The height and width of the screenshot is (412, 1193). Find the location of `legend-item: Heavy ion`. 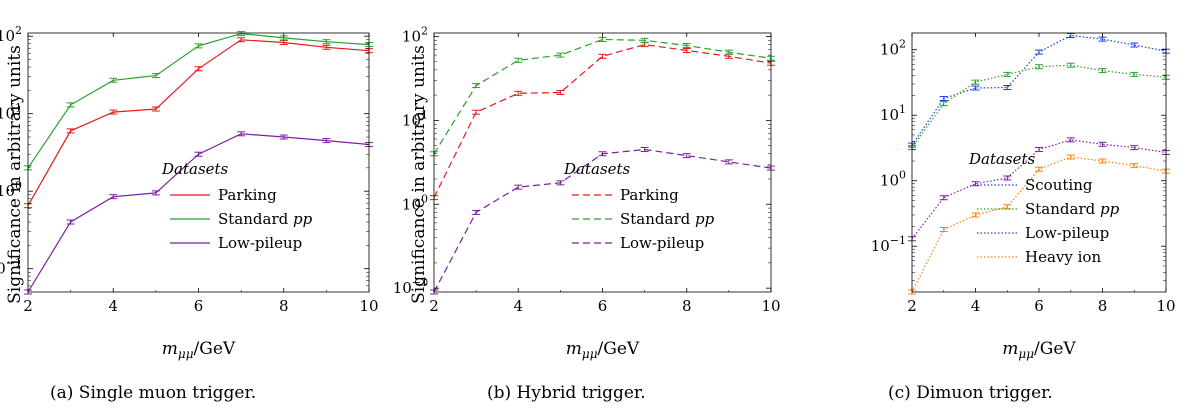

legend-item: Heavy ion is located at coordinates (1039, 257).